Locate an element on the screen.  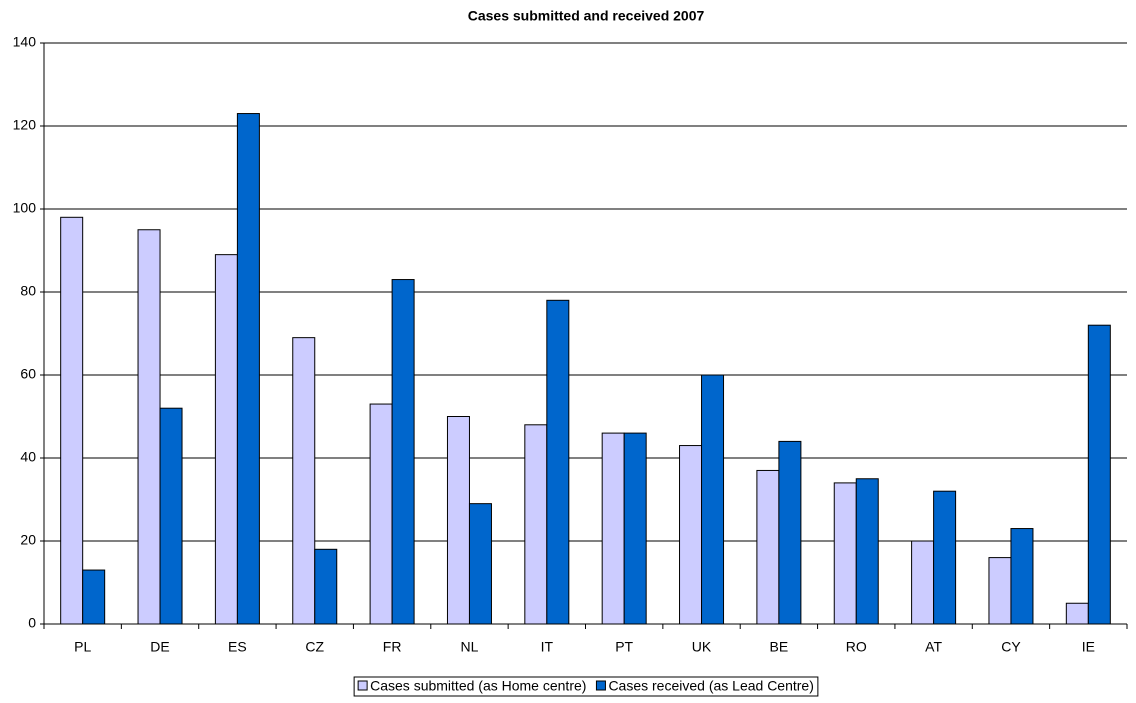
y-tick-label: 120 is located at coordinates (25, 125).